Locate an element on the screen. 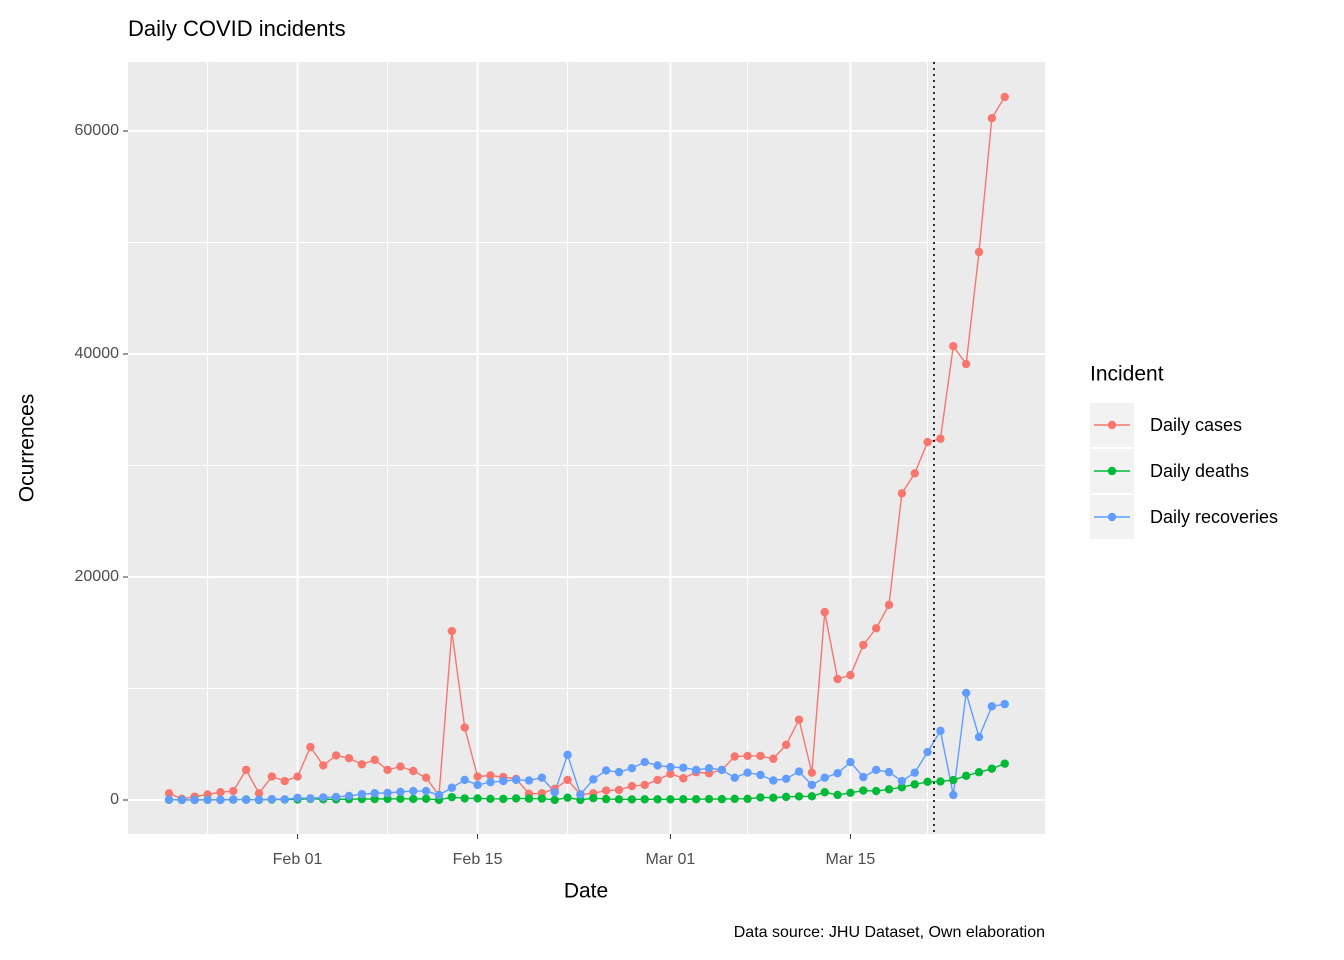 This screenshot has width=1344, height=960. legend-label: Daily cases is located at coordinates (1196, 425).